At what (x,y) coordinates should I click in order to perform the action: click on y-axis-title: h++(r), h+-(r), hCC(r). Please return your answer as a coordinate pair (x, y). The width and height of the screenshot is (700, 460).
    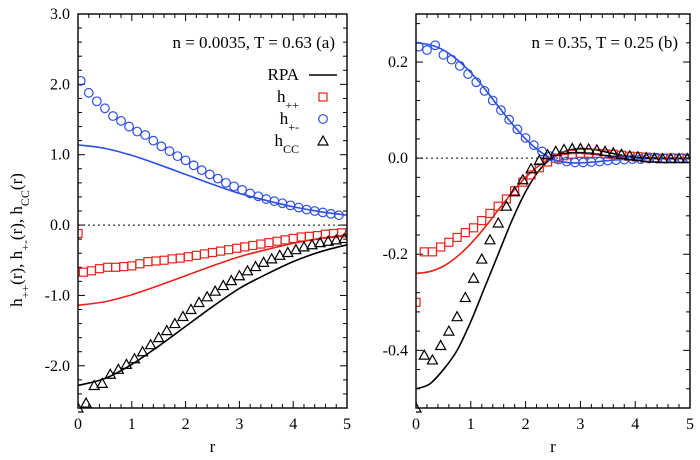
    Looking at the image, I should click on (19, 240).